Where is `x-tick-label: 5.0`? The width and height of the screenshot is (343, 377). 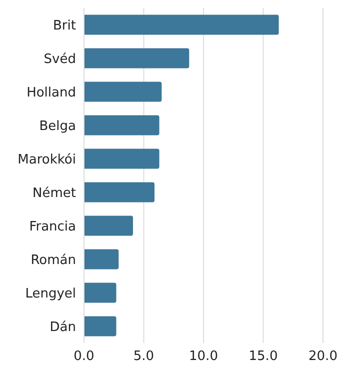 x-tick-label: 5.0 is located at coordinates (143, 356).